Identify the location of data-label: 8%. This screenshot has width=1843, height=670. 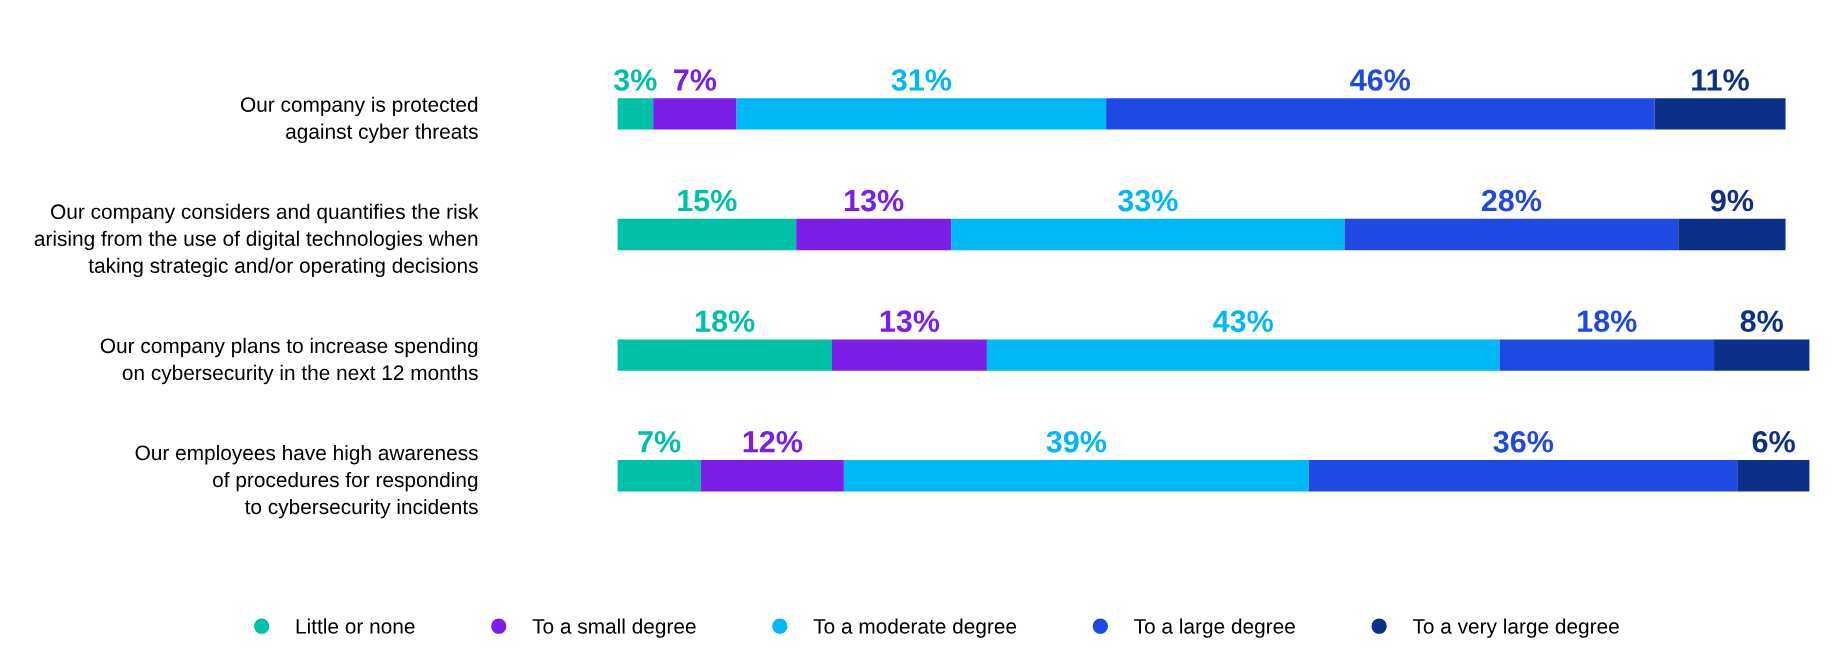
(1761, 321).